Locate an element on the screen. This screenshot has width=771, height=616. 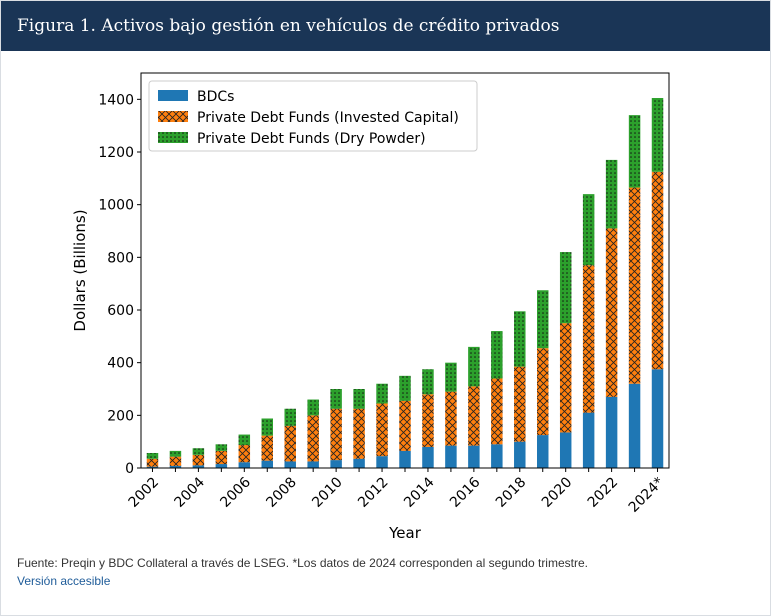
bar-bdc-2008 is located at coordinates (290, 464).